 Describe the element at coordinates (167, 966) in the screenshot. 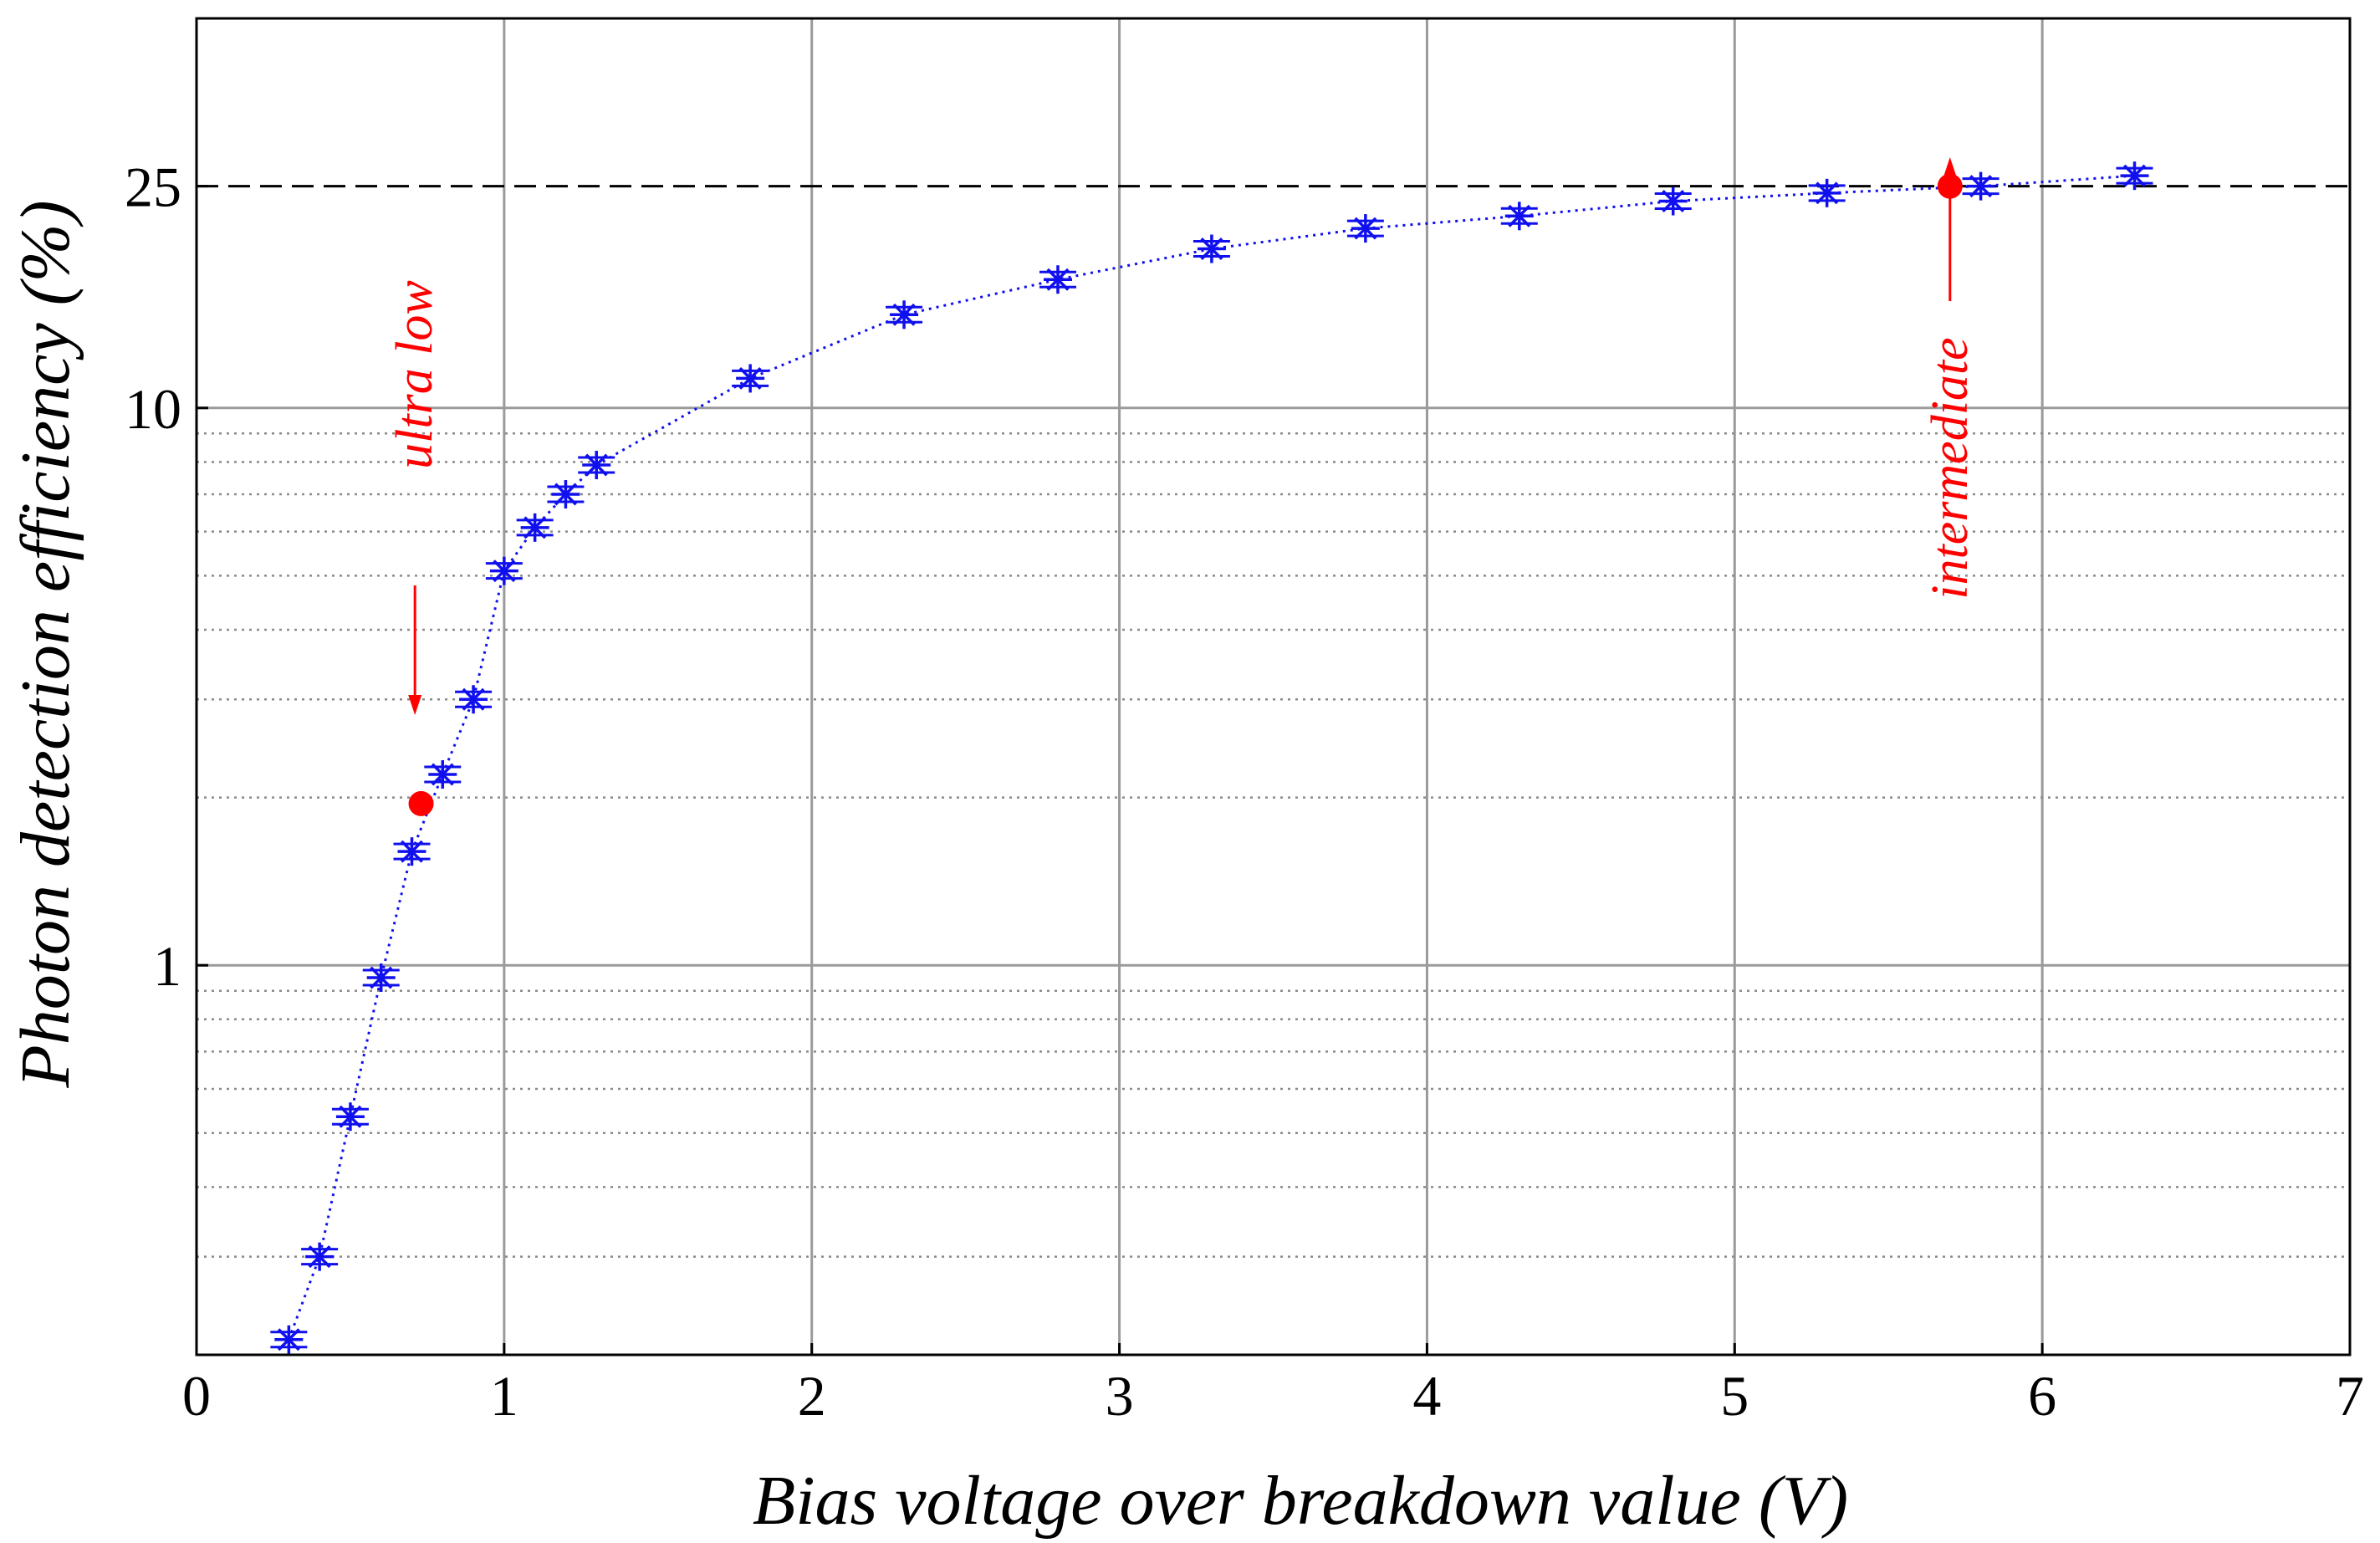

I see `y-tick-label: 1` at that location.